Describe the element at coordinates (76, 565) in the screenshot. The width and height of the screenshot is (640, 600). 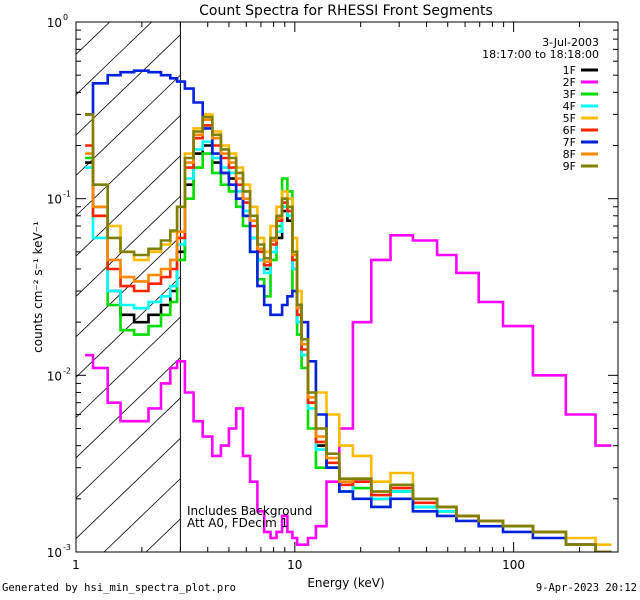
I see `x-tick-label: 1` at that location.